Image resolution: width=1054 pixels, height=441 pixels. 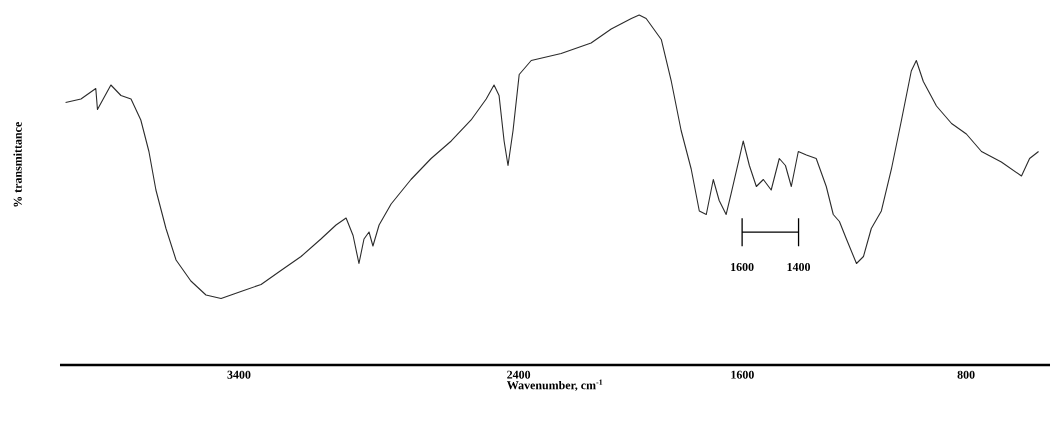 What do you see at coordinates (742, 267) in the screenshot?
I see `annotation: 1600` at bounding box center [742, 267].